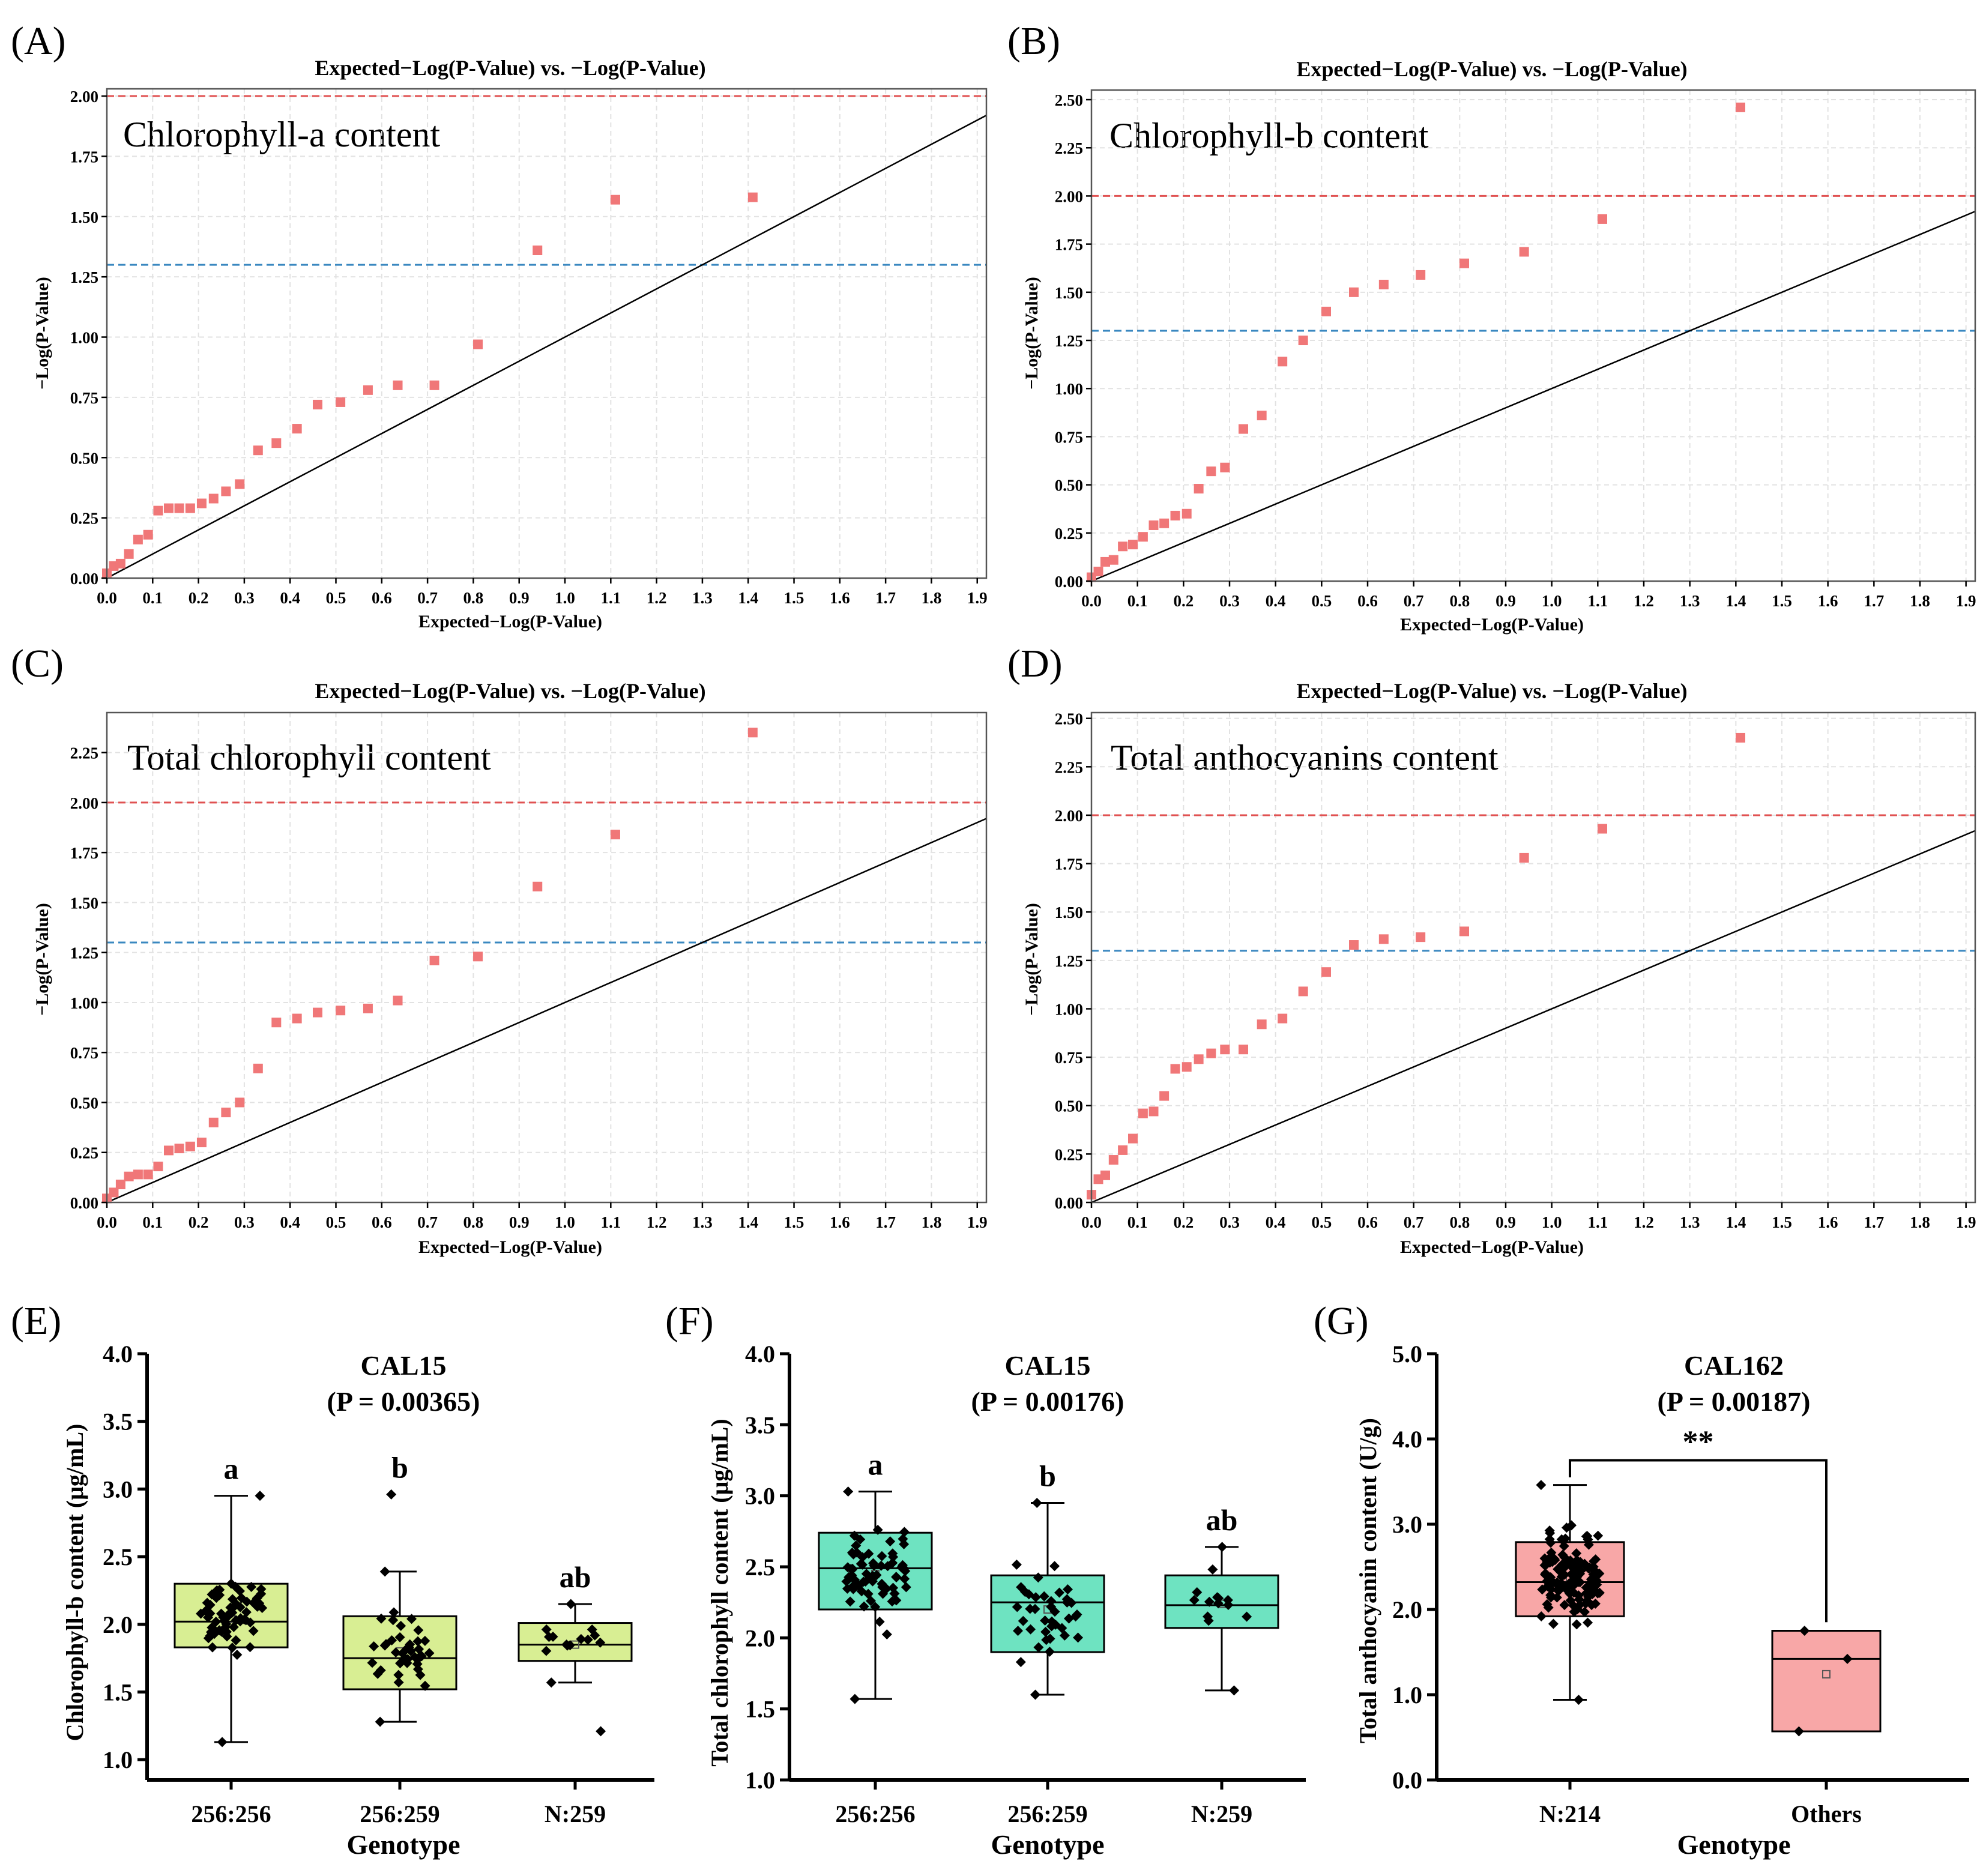 Image resolution: width=1986 pixels, height=1876 pixels. Describe the element at coordinates (1047, 1401) in the screenshot. I see `p-value-label: (P = 0.00176)` at that location.